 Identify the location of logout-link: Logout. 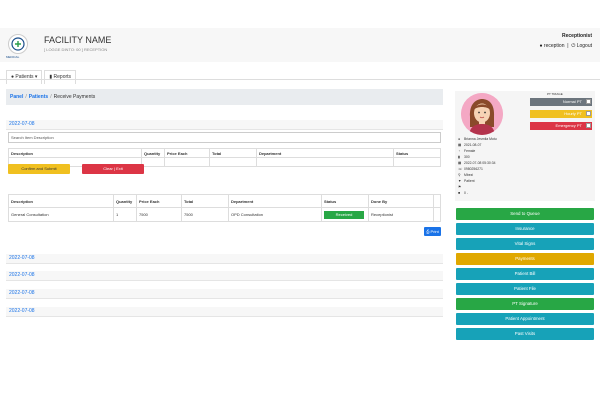
(584, 46).